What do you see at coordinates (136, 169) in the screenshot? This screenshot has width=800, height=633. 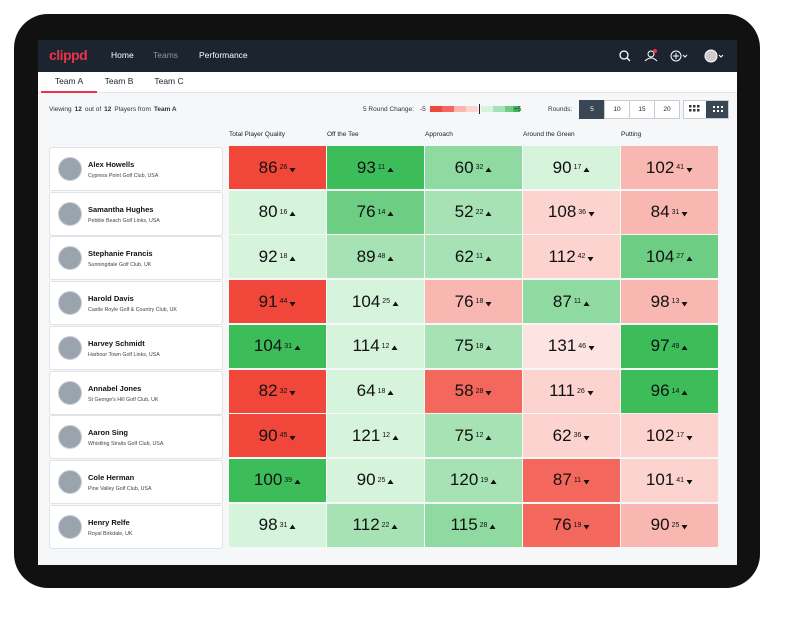 I see `player-card: Alex Howells Cypress Point Golf Club, USA` at bounding box center [136, 169].